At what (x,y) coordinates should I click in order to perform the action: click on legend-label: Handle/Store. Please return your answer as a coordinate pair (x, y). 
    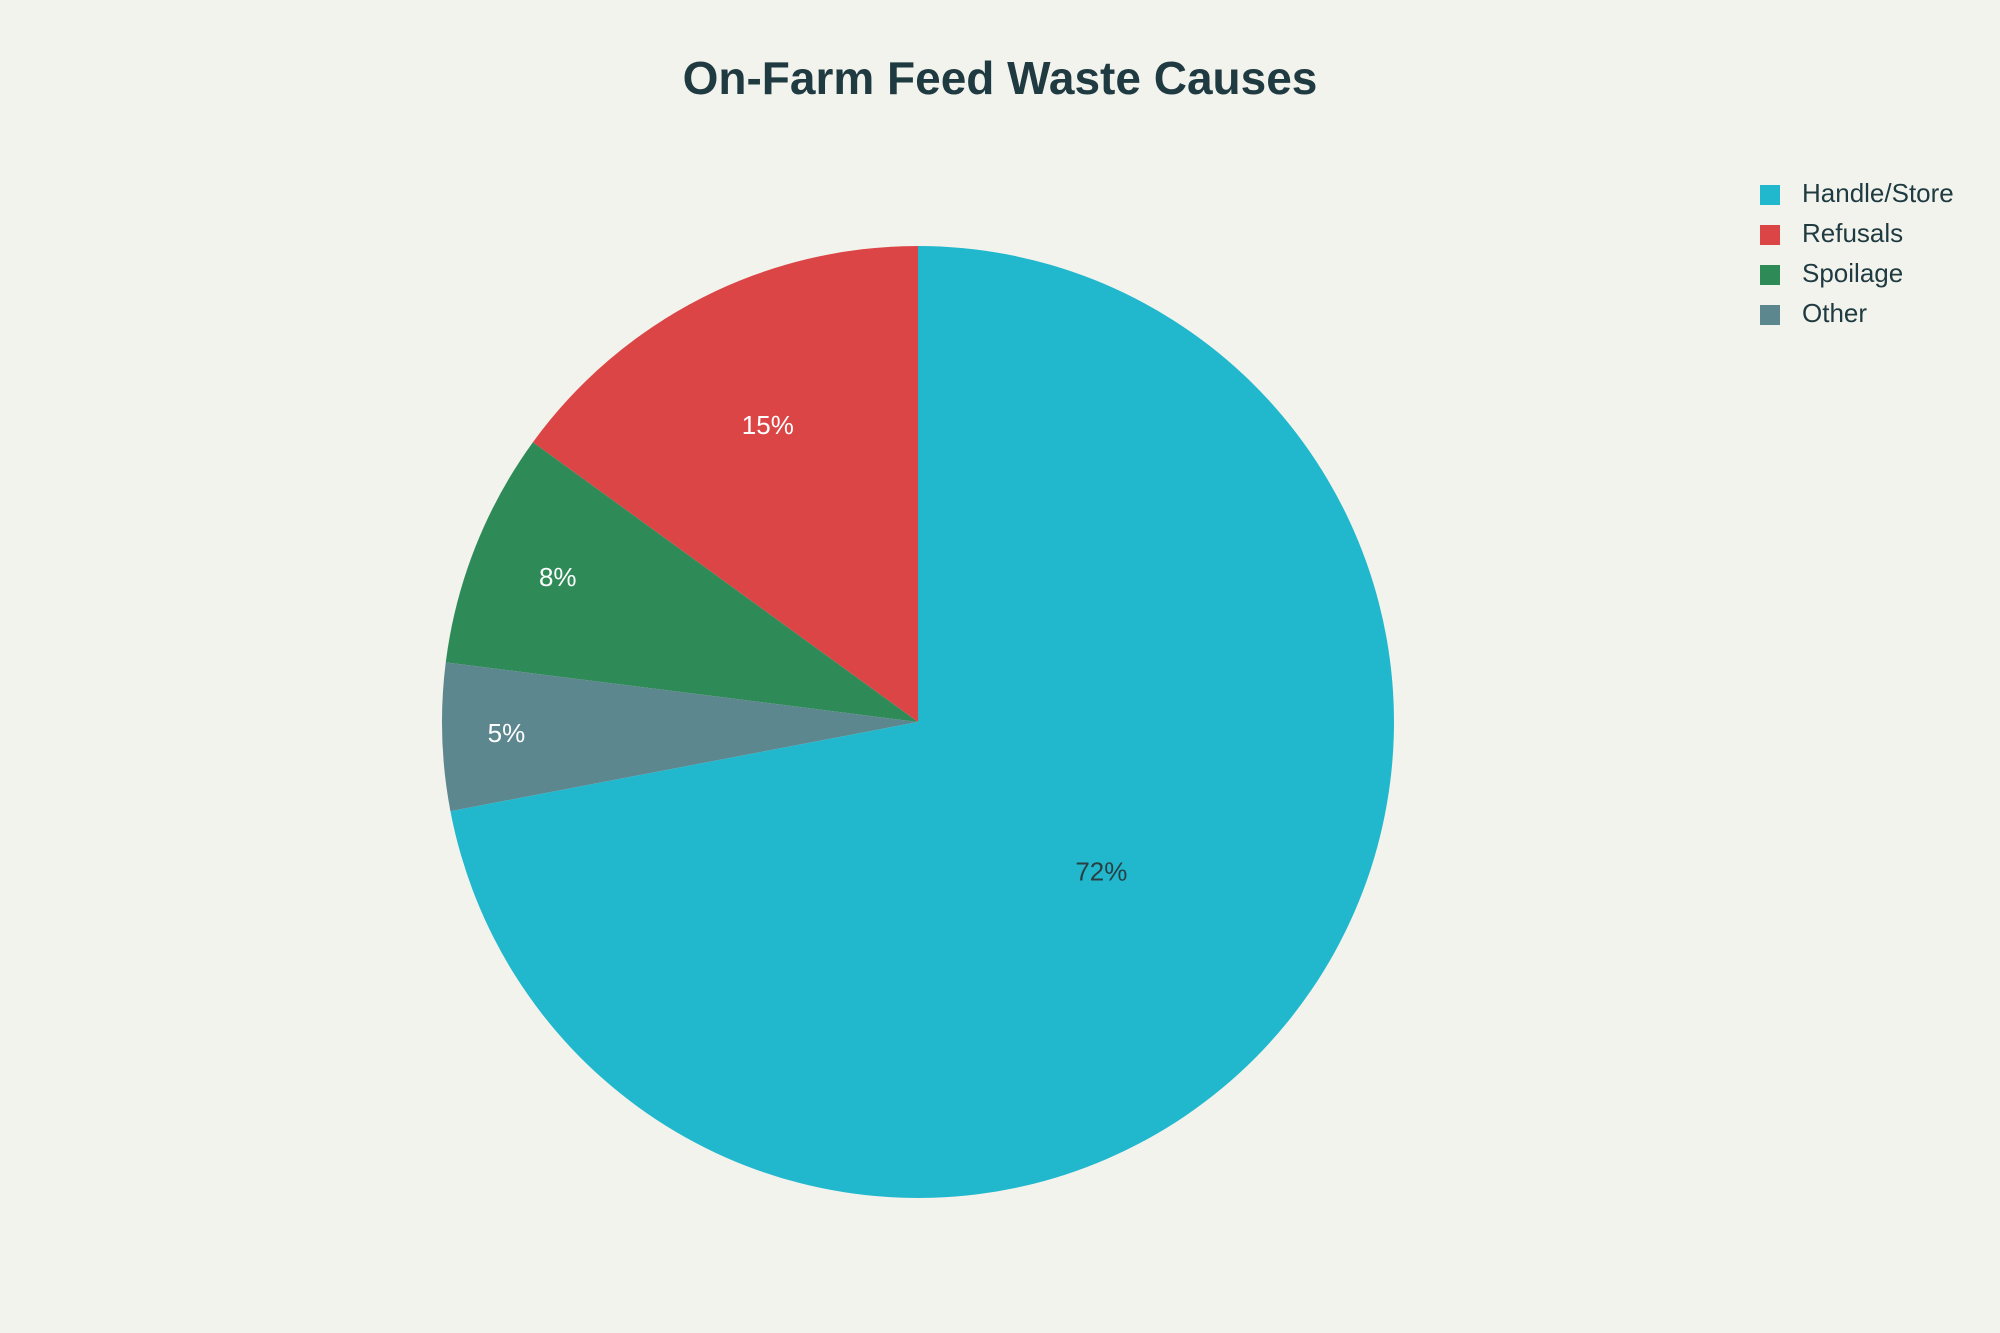
    Looking at the image, I should click on (1878, 193).